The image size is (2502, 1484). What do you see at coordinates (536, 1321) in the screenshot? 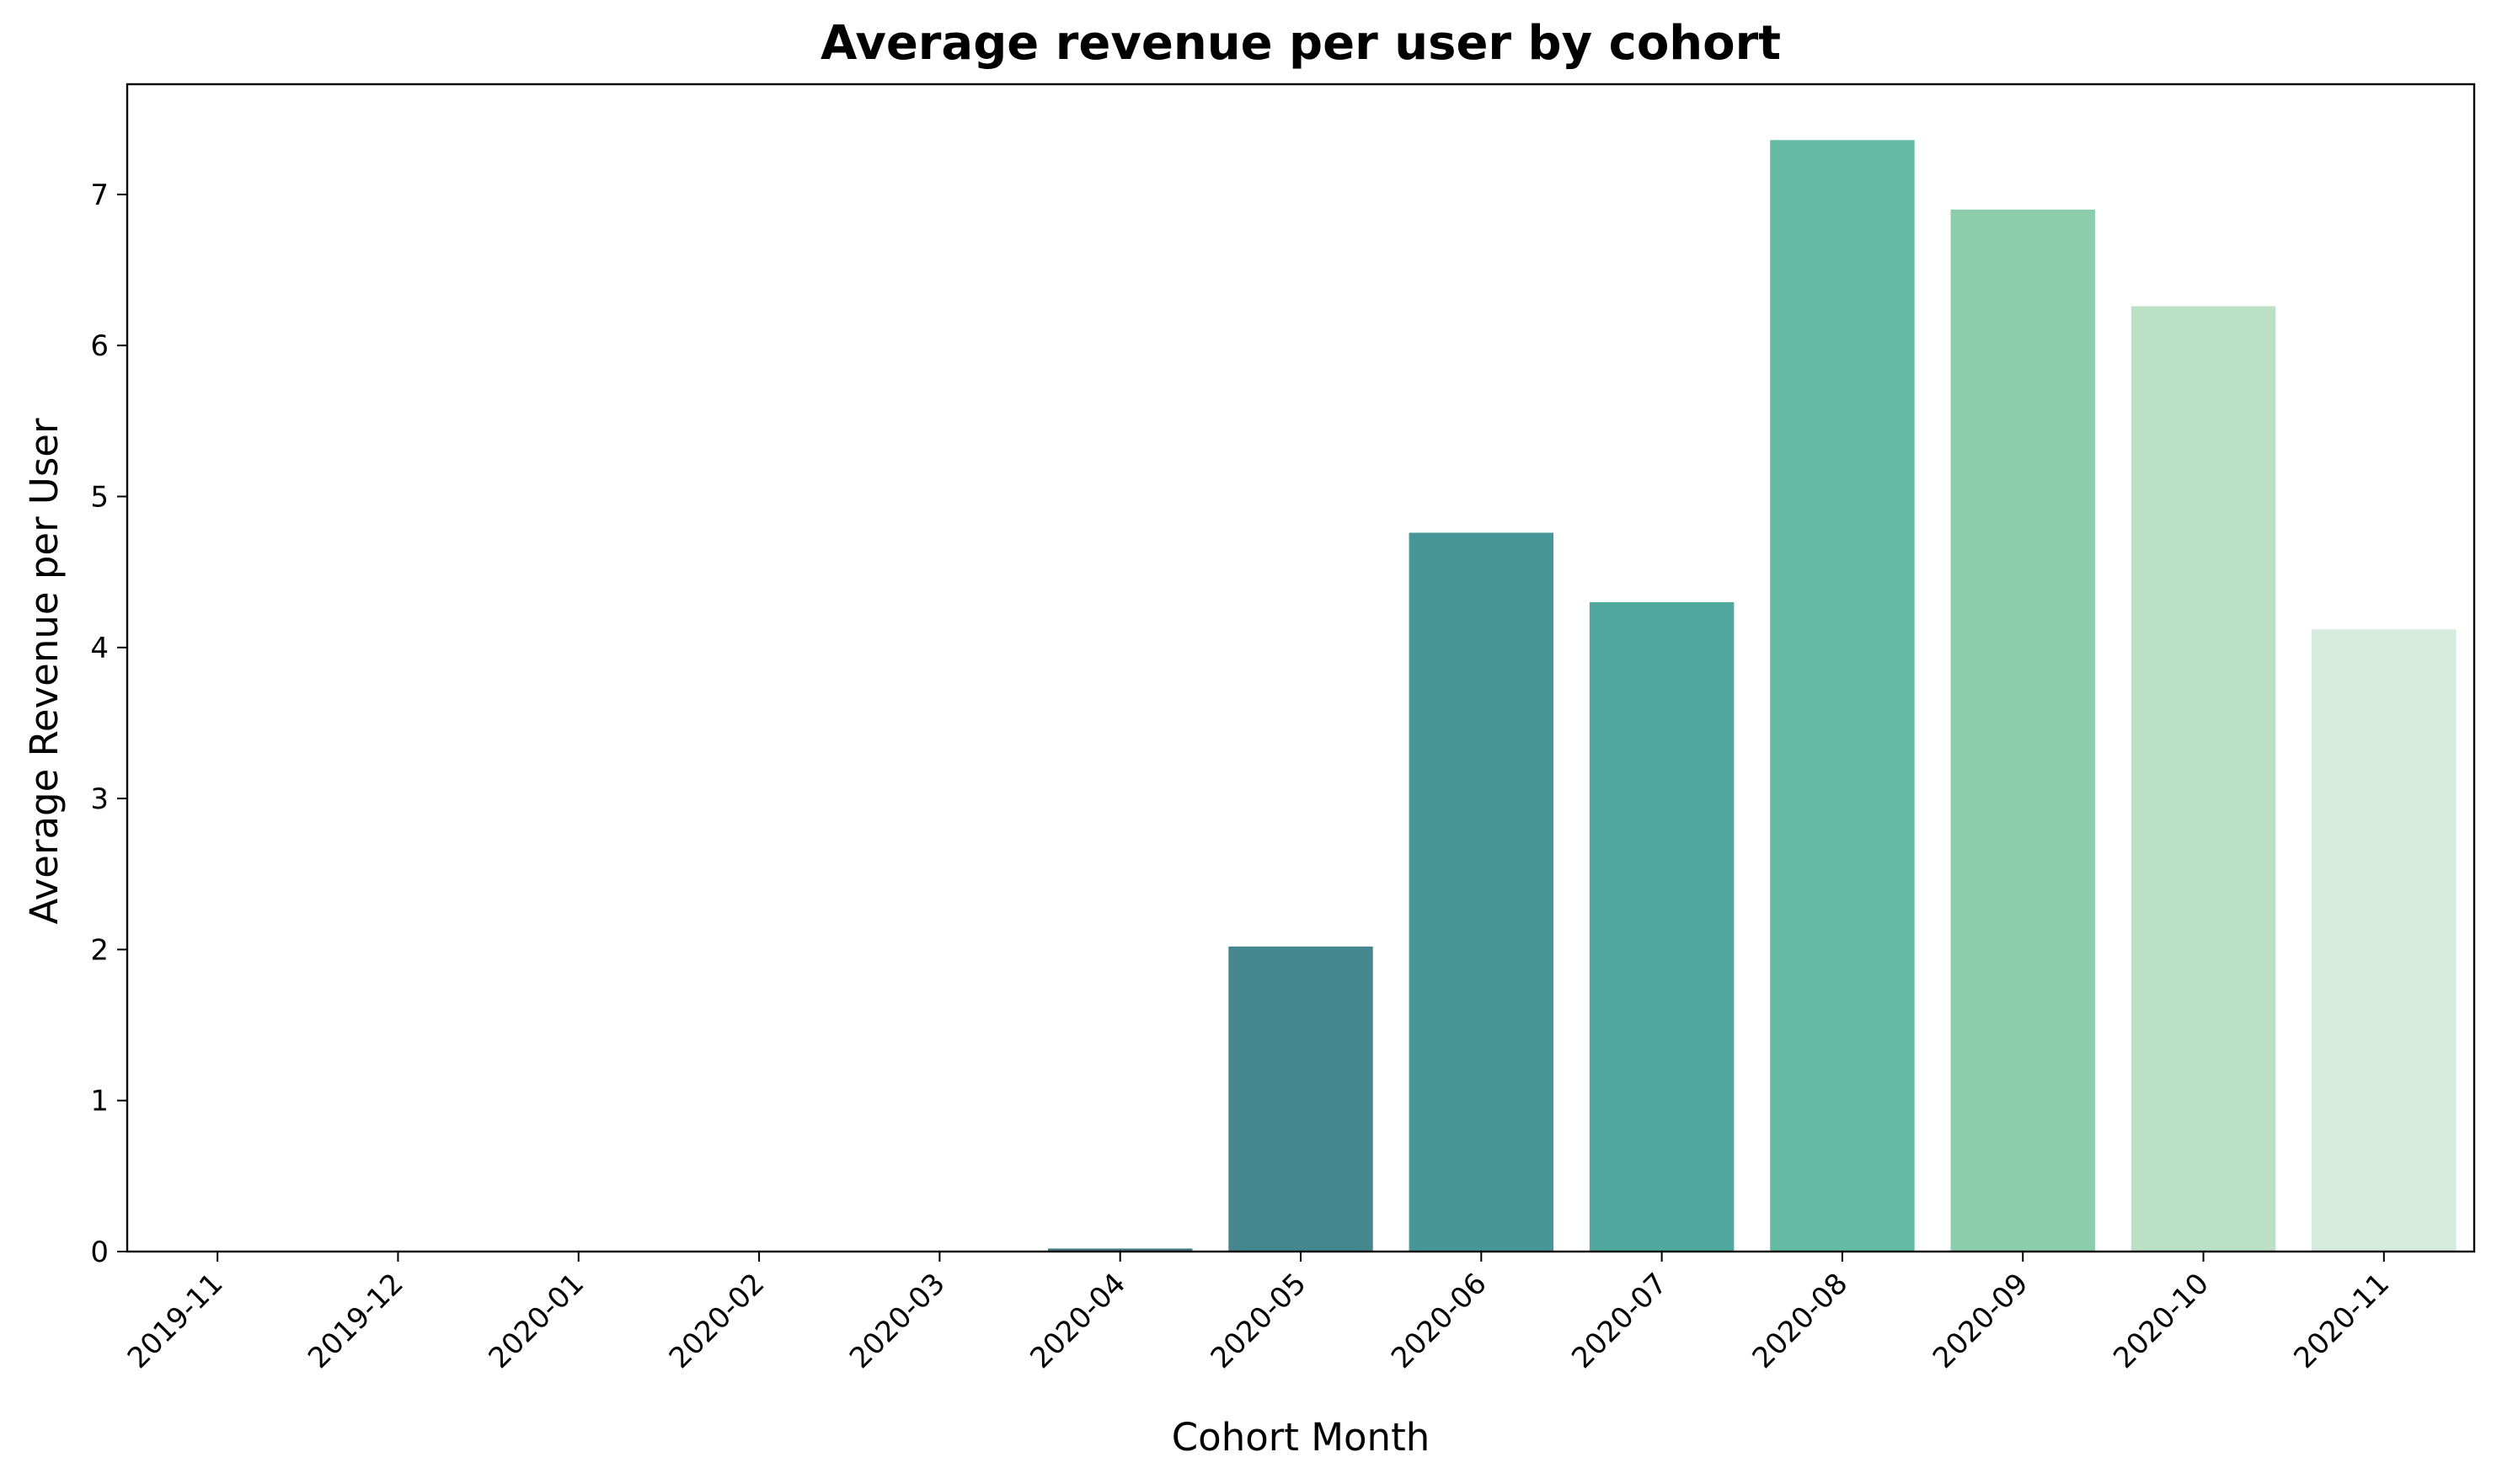
I see `x-tick-label: 2020-01` at bounding box center [536, 1321].